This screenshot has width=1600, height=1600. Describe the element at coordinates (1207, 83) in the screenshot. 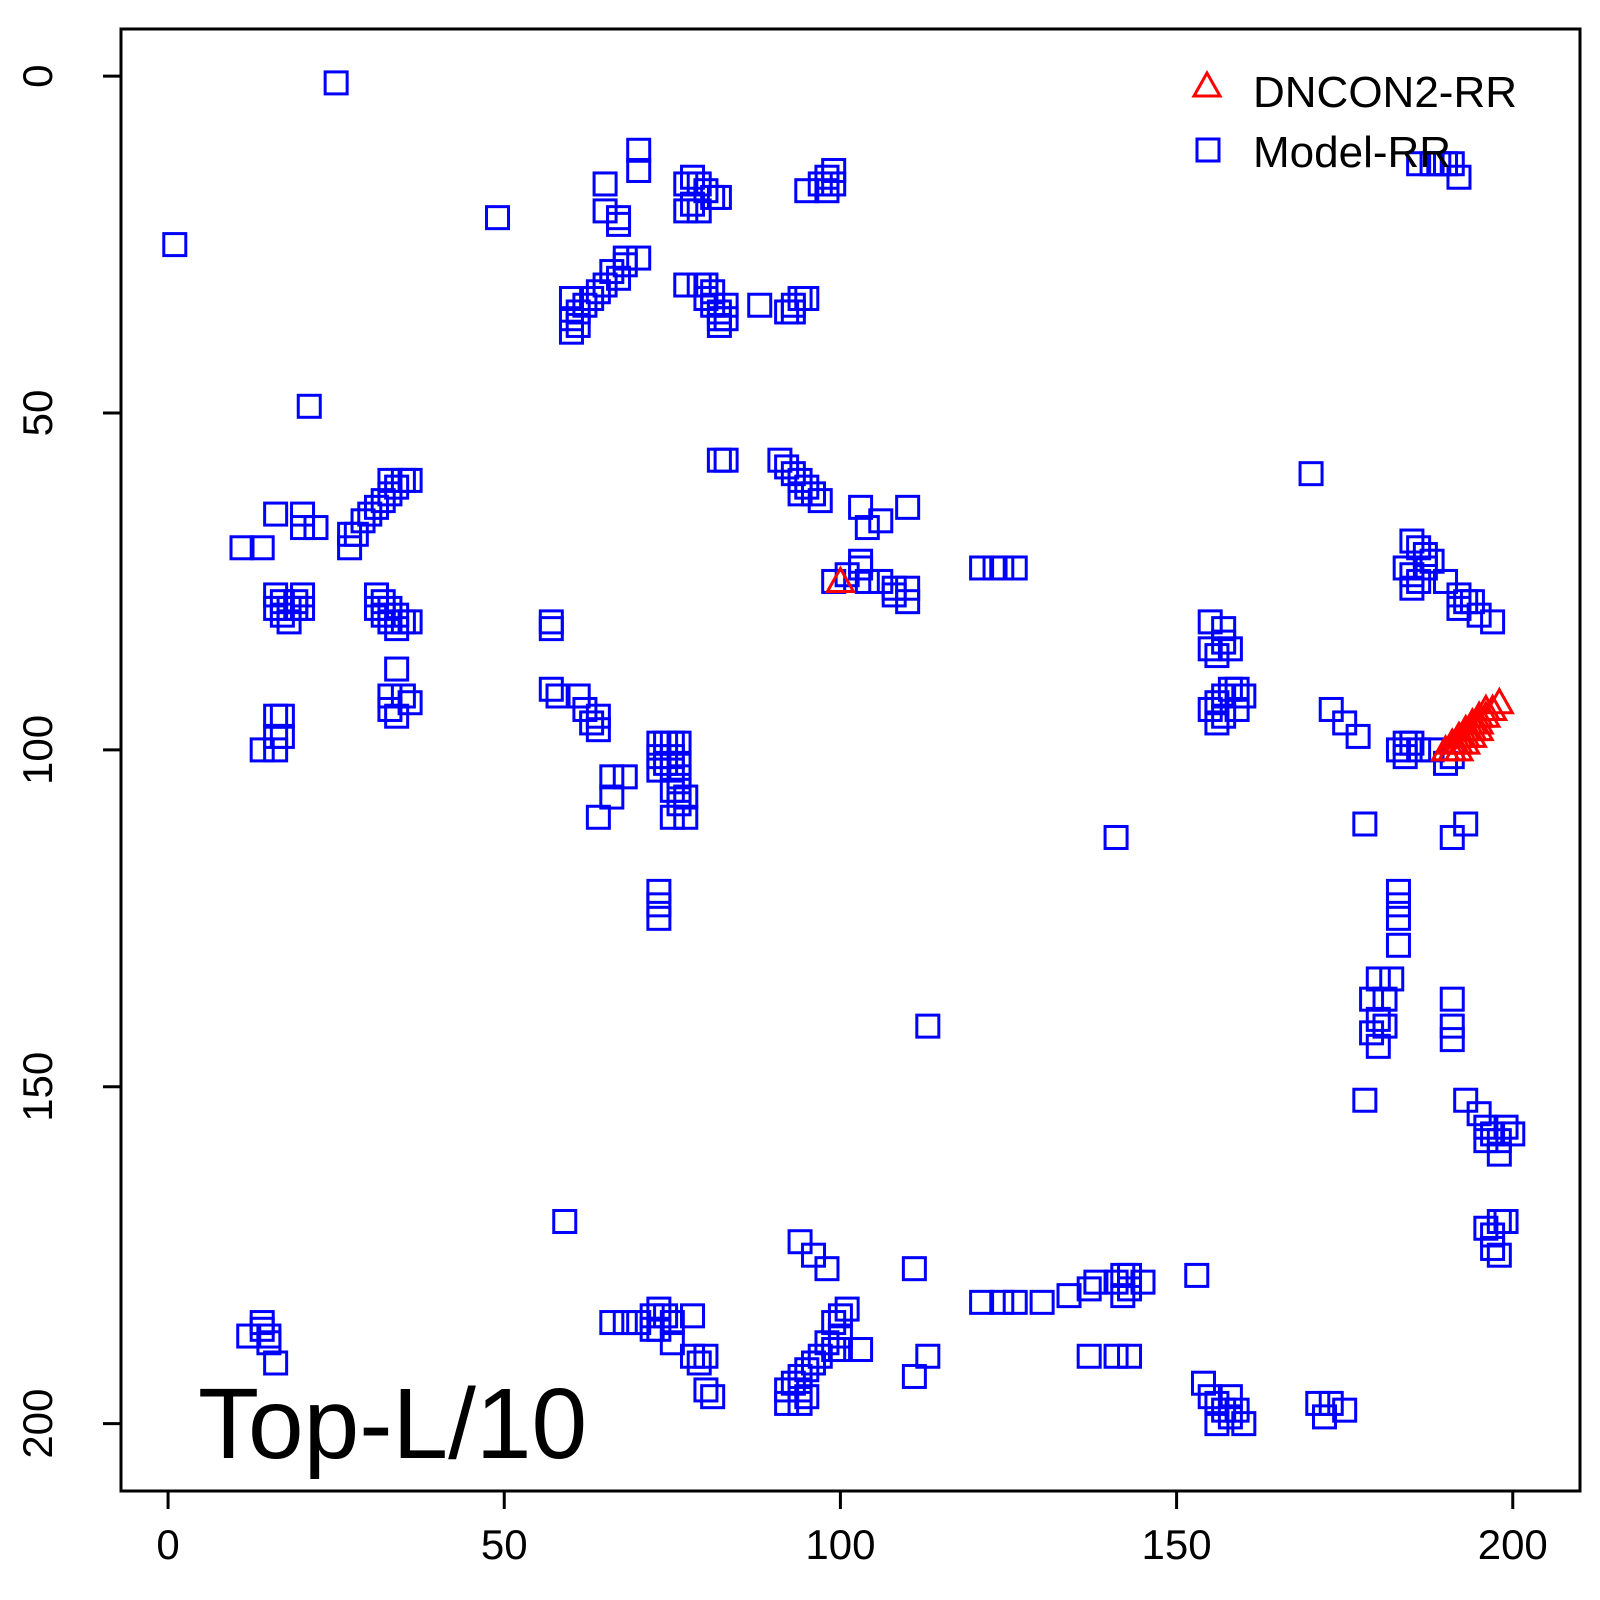

I see `legend-marker-dncon2-rr` at that location.